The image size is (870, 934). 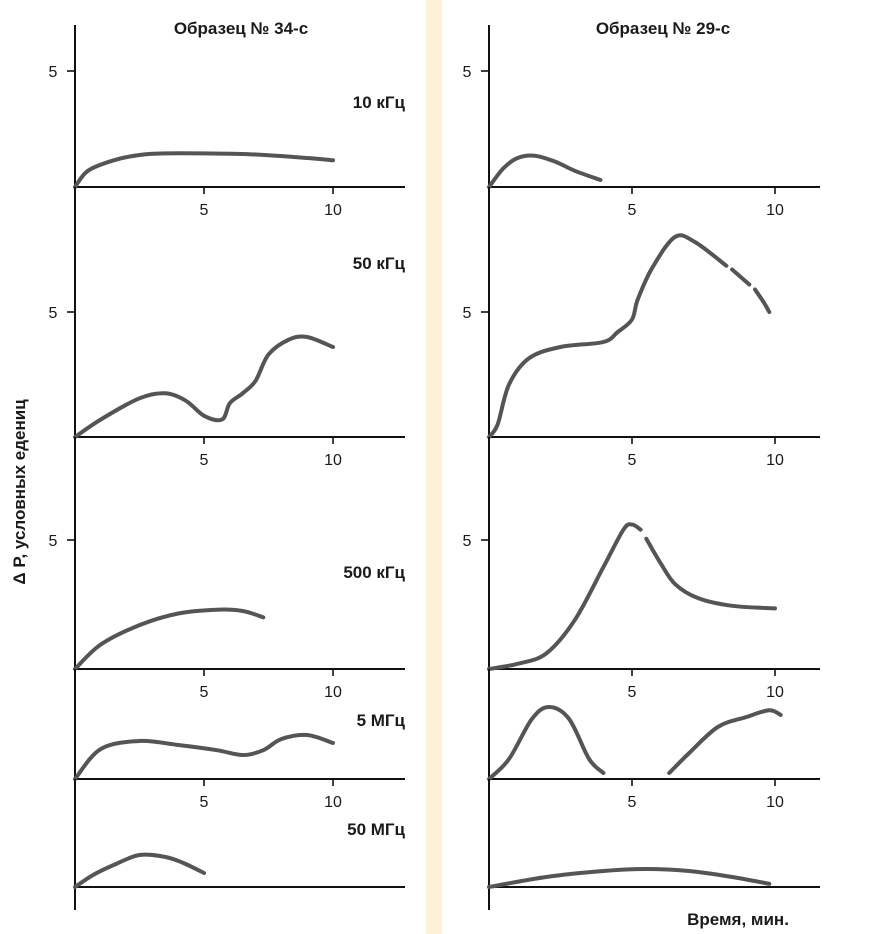 What do you see at coordinates (19, 492) in the screenshot?
I see `y-axis-label: Δ P, условных едениц` at bounding box center [19, 492].